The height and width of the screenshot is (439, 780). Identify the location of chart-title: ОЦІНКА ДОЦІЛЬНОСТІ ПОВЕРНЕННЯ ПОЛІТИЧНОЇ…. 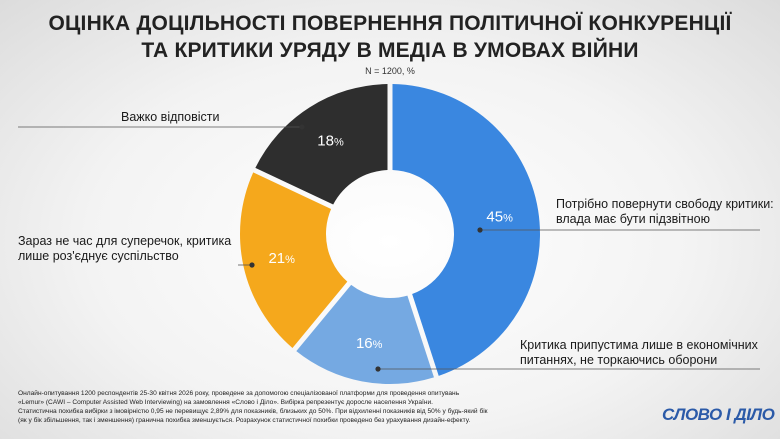
(390, 37).